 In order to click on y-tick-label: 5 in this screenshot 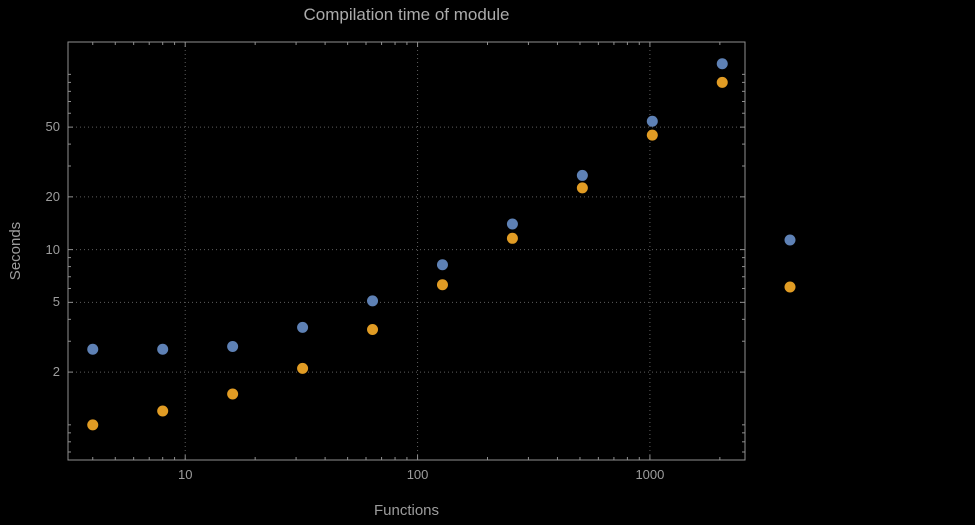, I will do `click(56, 302)`.